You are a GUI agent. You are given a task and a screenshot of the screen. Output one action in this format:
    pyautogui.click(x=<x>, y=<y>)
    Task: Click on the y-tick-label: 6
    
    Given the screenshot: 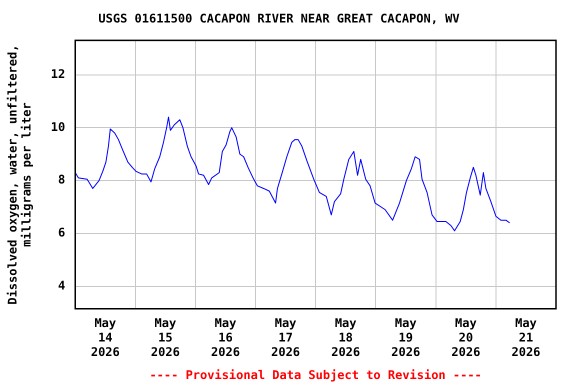 What is the action you would take?
    pyautogui.click(x=62, y=233)
    